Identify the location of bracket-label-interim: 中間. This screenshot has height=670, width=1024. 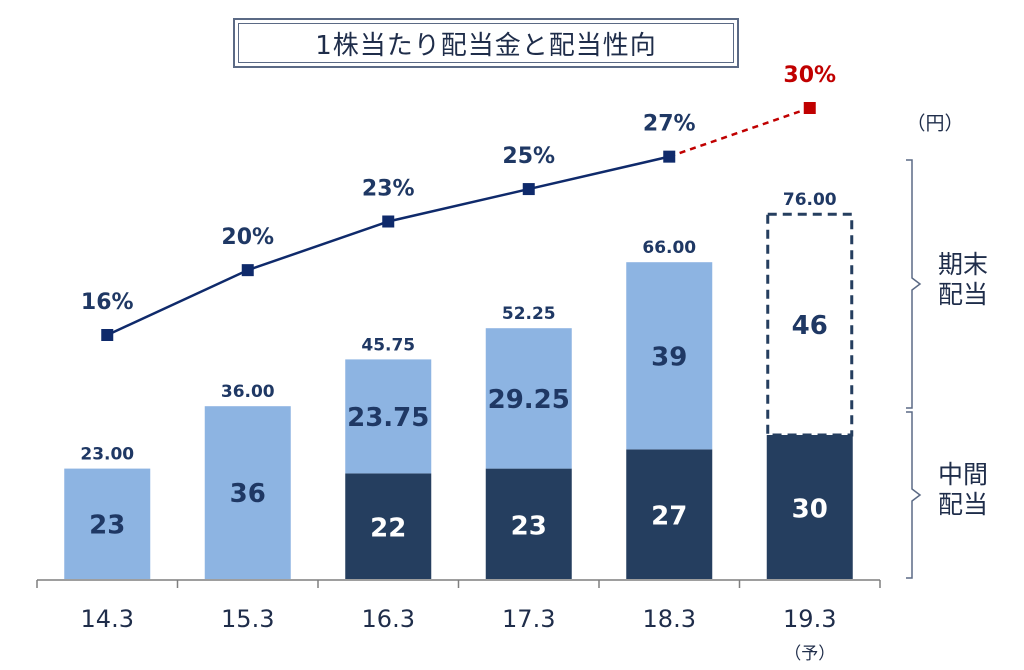
(963, 474).